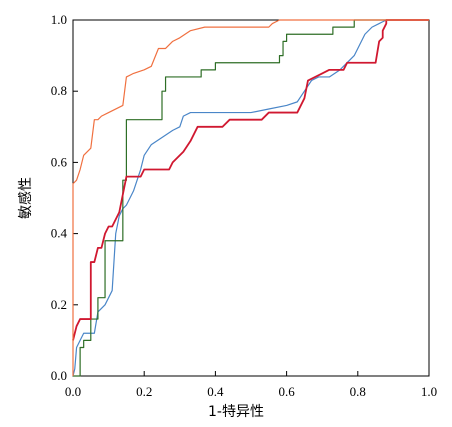  I want to click on x-tick-label: 0.8, so click(358, 391).